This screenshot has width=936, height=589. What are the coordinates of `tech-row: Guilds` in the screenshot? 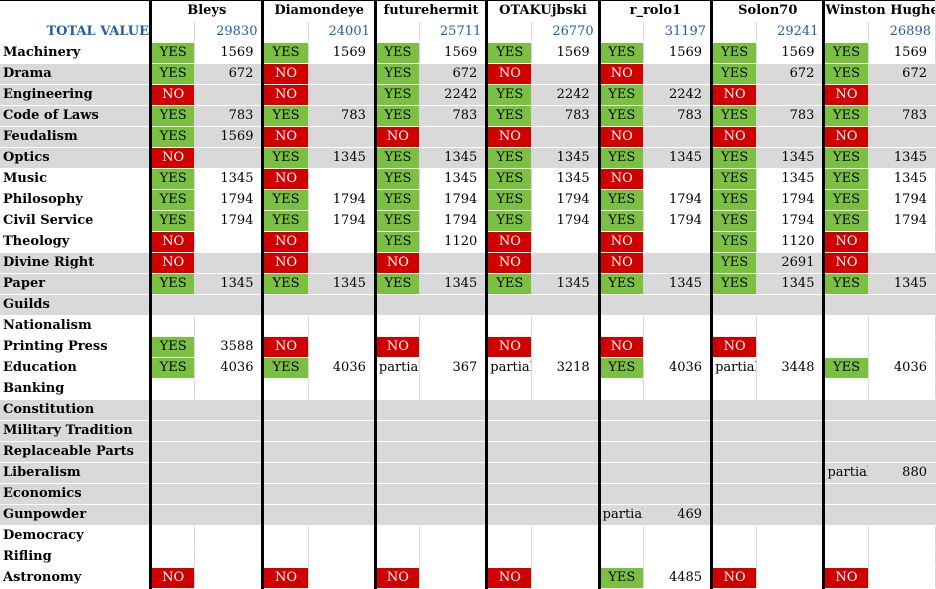 It's located at (468, 305).